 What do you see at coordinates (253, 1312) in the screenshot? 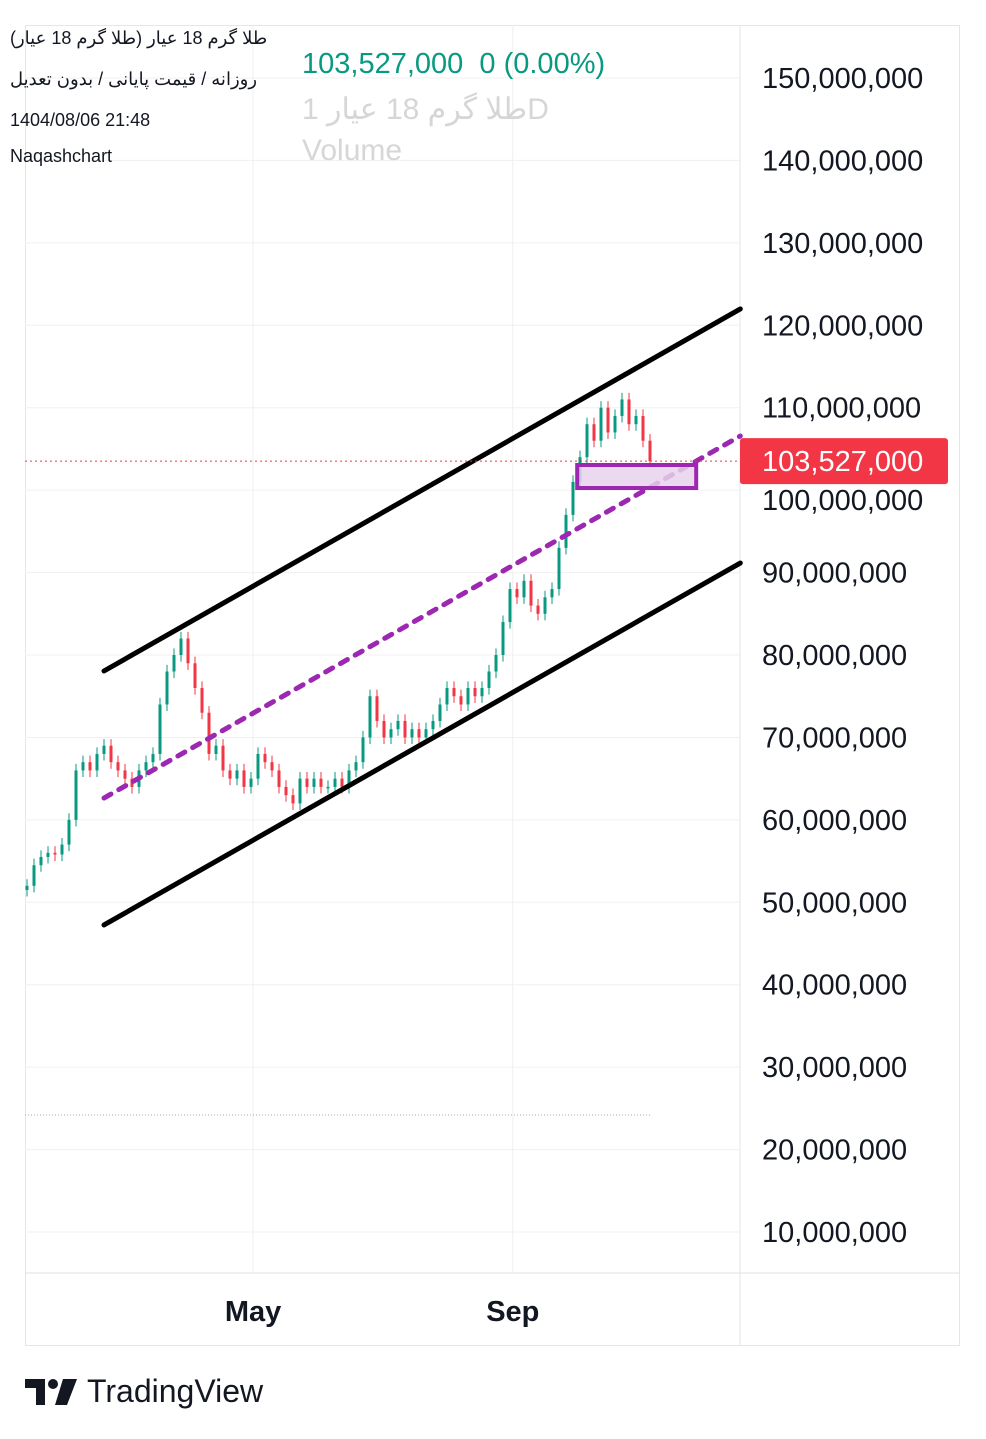
I see `x-tick-label: May` at bounding box center [253, 1312].